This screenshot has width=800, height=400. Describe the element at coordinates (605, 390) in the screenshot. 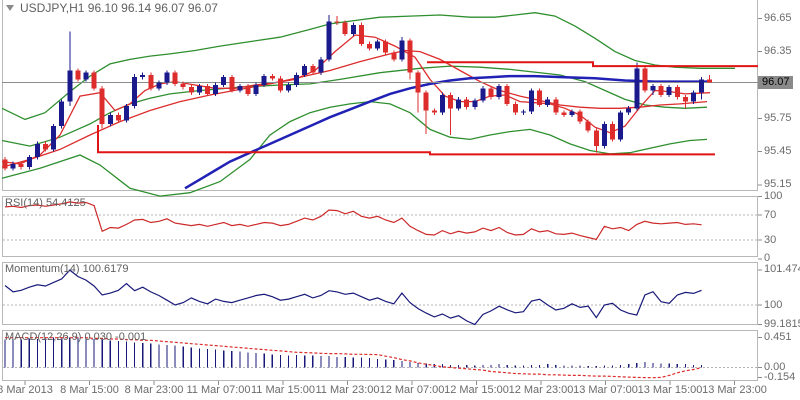

I see `time-axis-label: 13 Mar 07:00` at that location.